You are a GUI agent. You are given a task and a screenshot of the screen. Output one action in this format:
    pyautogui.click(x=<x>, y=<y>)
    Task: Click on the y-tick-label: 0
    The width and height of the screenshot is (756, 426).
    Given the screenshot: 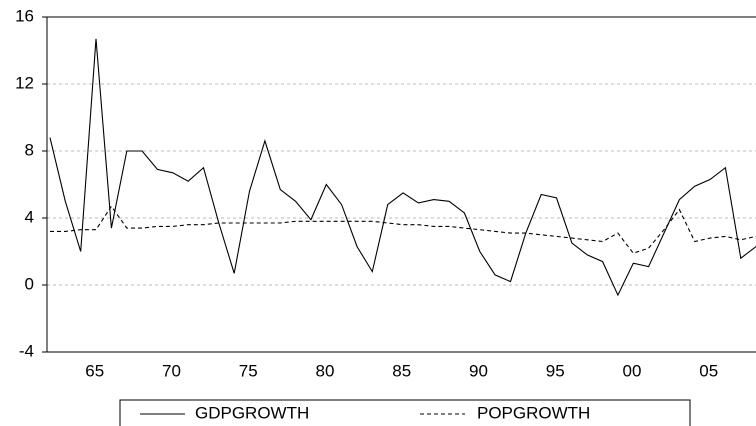 What is the action you would take?
    pyautogui.click(x=29, y=283)
    